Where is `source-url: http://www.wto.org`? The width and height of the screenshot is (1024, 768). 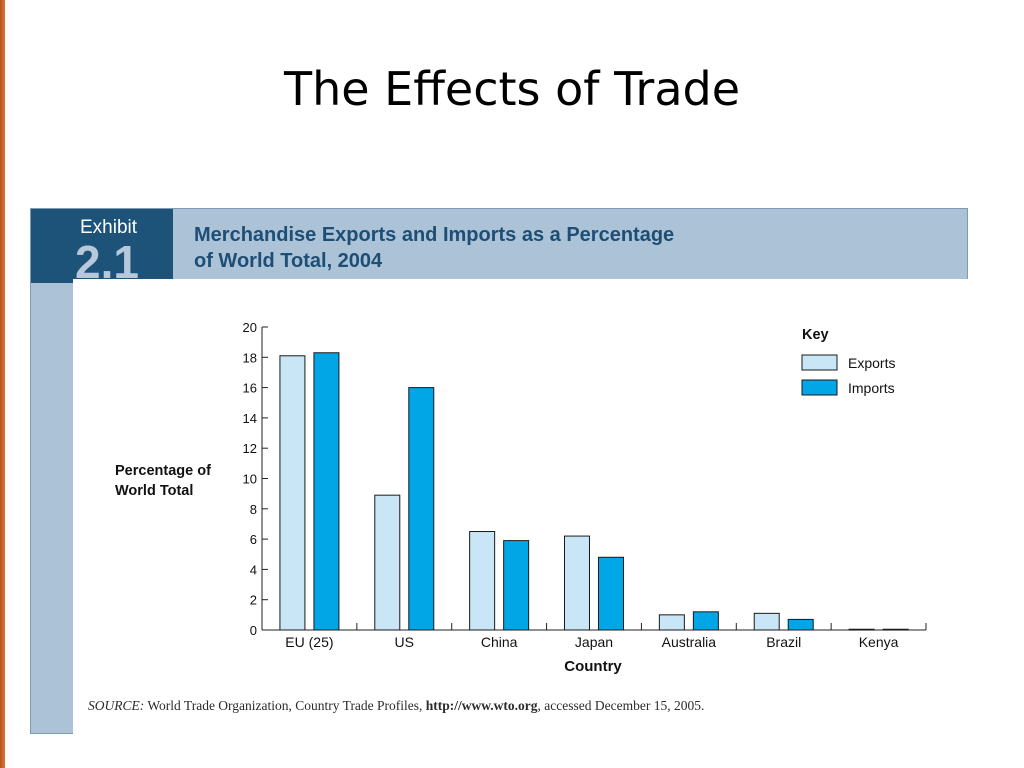
source-url: http://www.wto.org is located at coordinates (481, 705).